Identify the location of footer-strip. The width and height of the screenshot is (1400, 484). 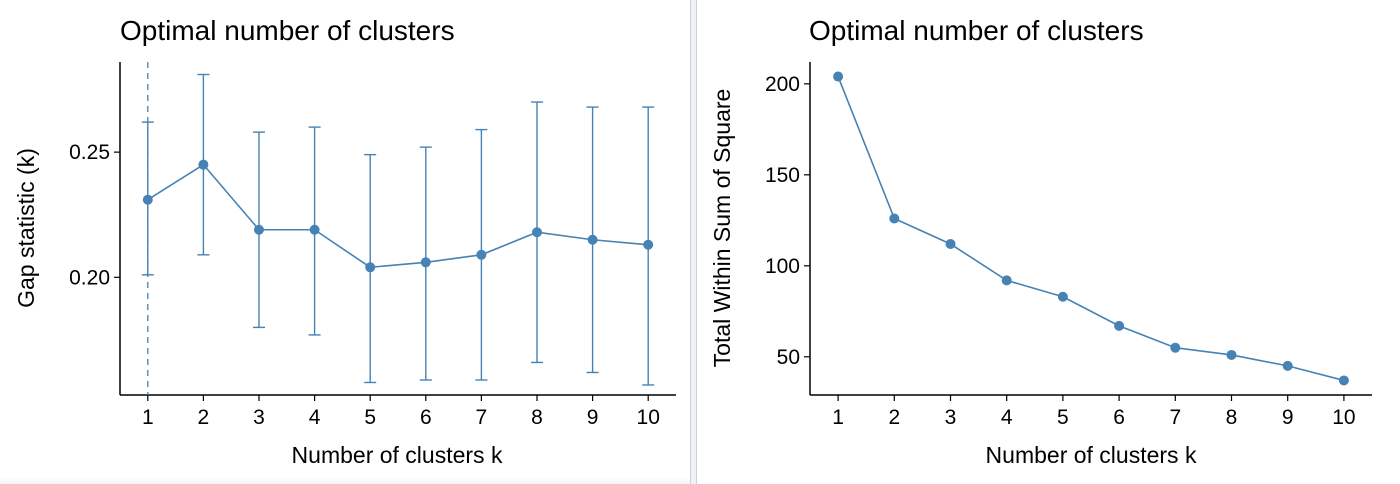
(345, 480).